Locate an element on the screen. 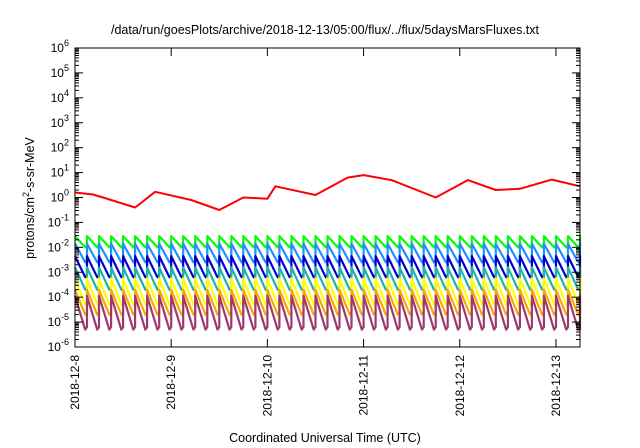 This screenshot has width=640, height=448. y-tick-label: 10⁶ is located at coordinates (60, 46).